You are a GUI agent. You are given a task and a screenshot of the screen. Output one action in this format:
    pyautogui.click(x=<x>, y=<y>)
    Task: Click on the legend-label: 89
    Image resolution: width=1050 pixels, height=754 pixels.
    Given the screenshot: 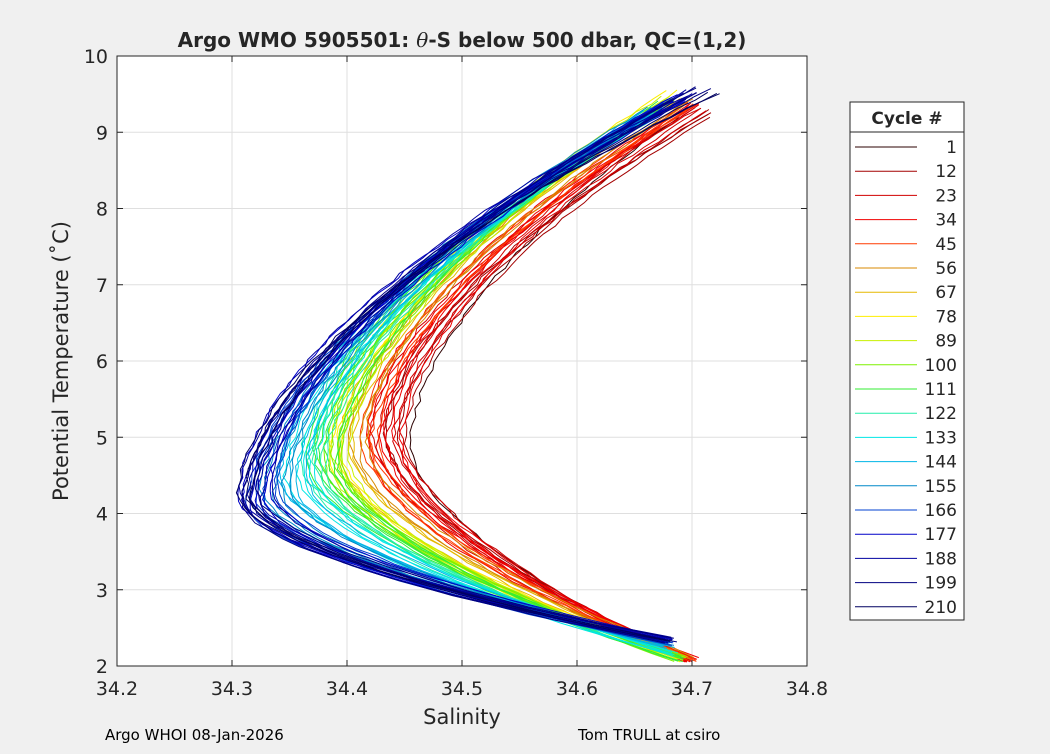 What is the action you would take?
    pyautogui.click(x=946, y=342)
    